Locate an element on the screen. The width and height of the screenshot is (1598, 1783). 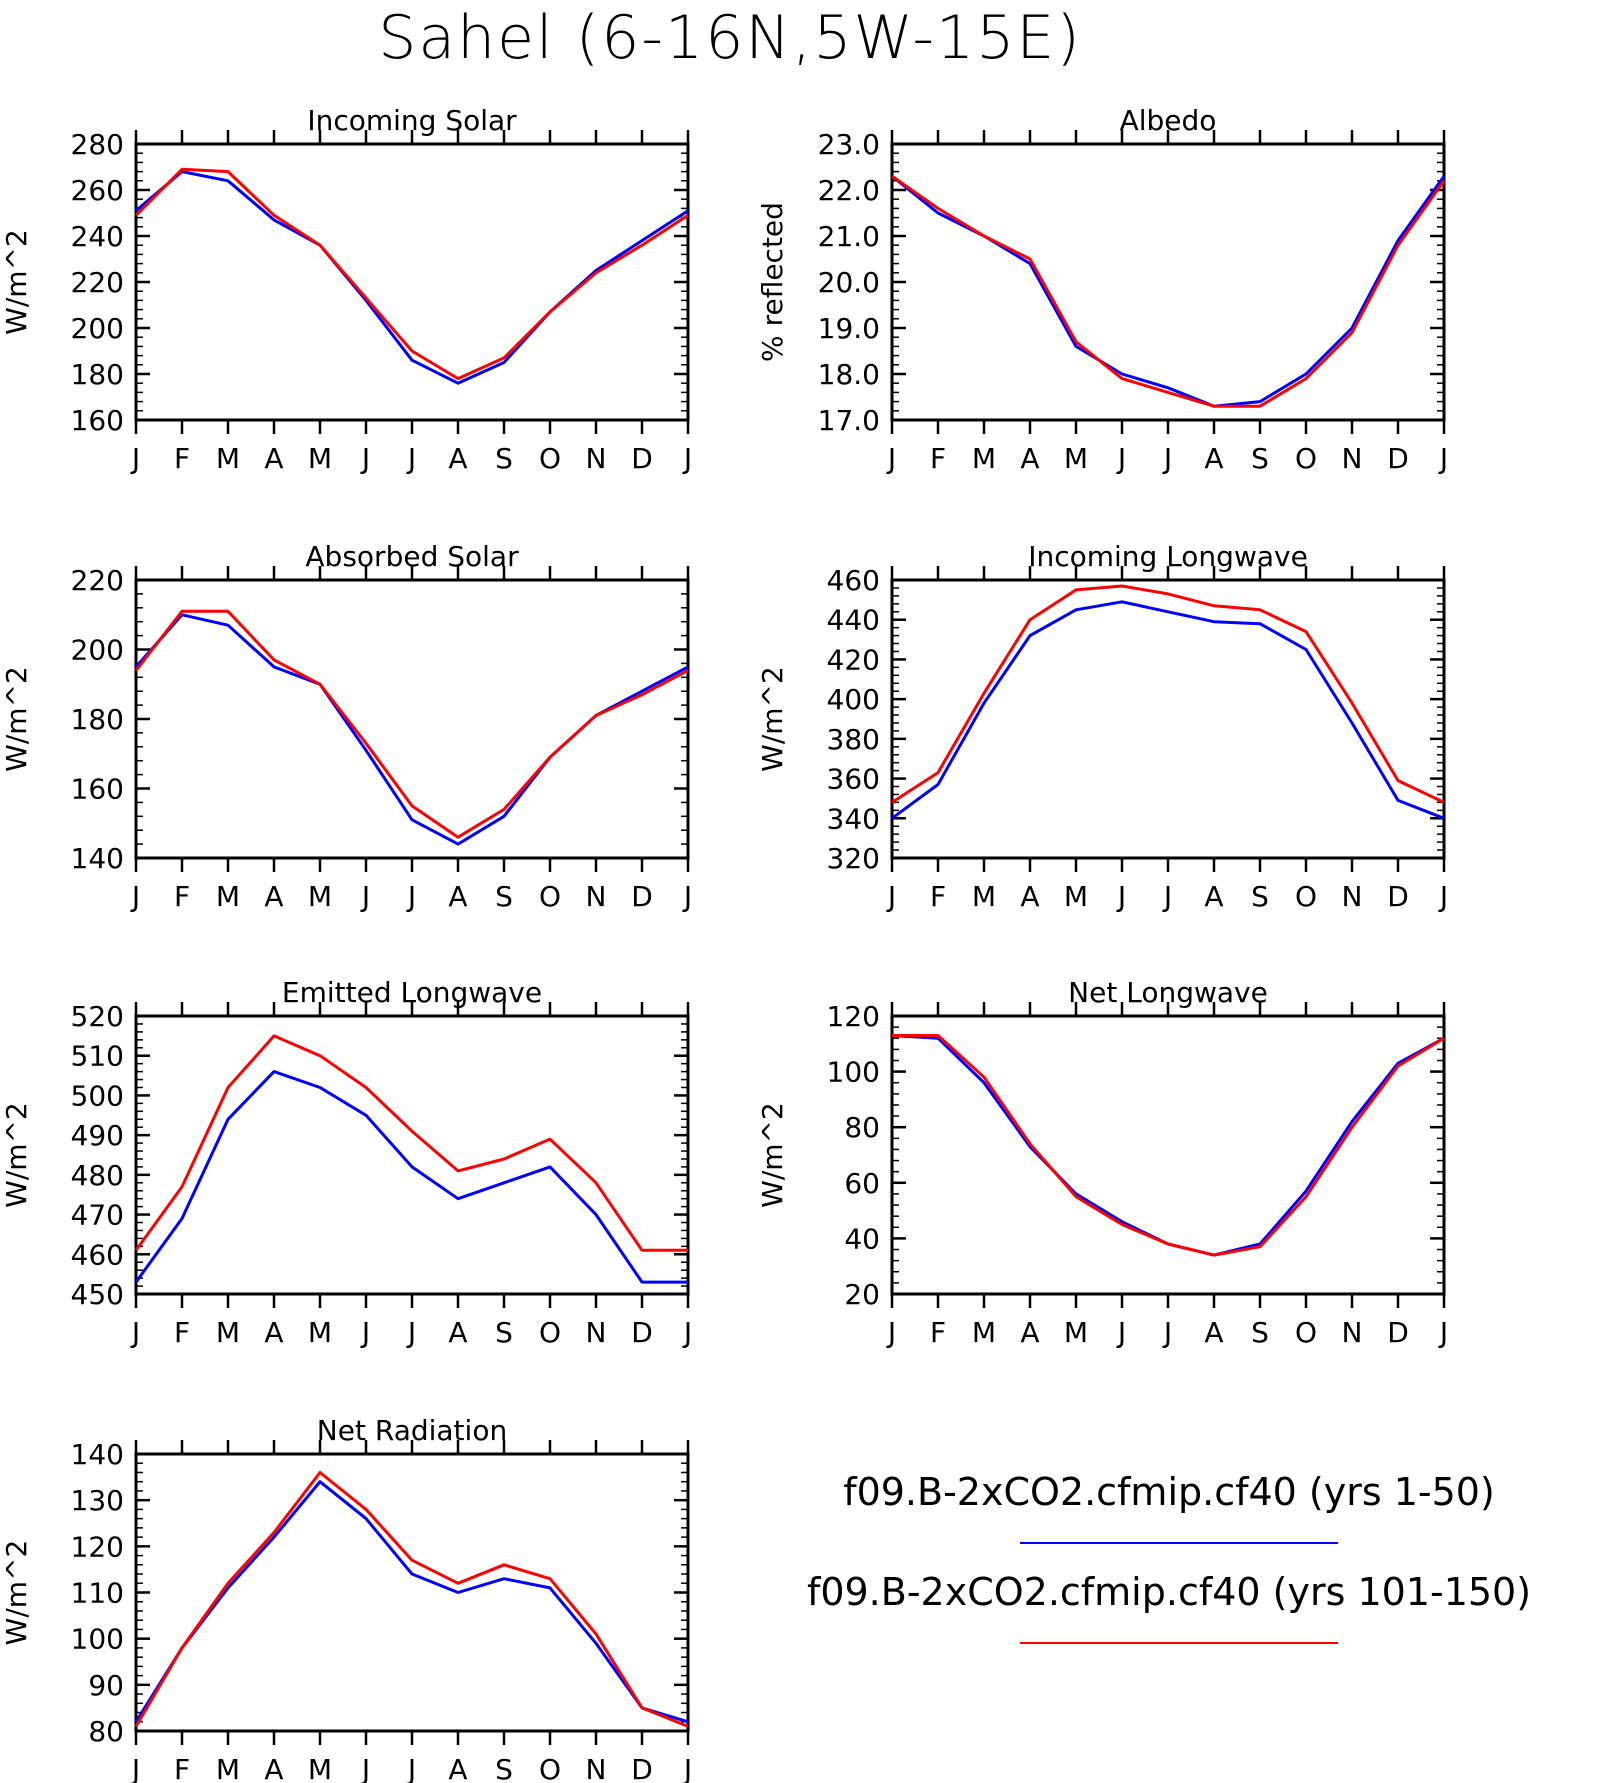
y-tick-label: 470 is located at coordinates (97, 1215).